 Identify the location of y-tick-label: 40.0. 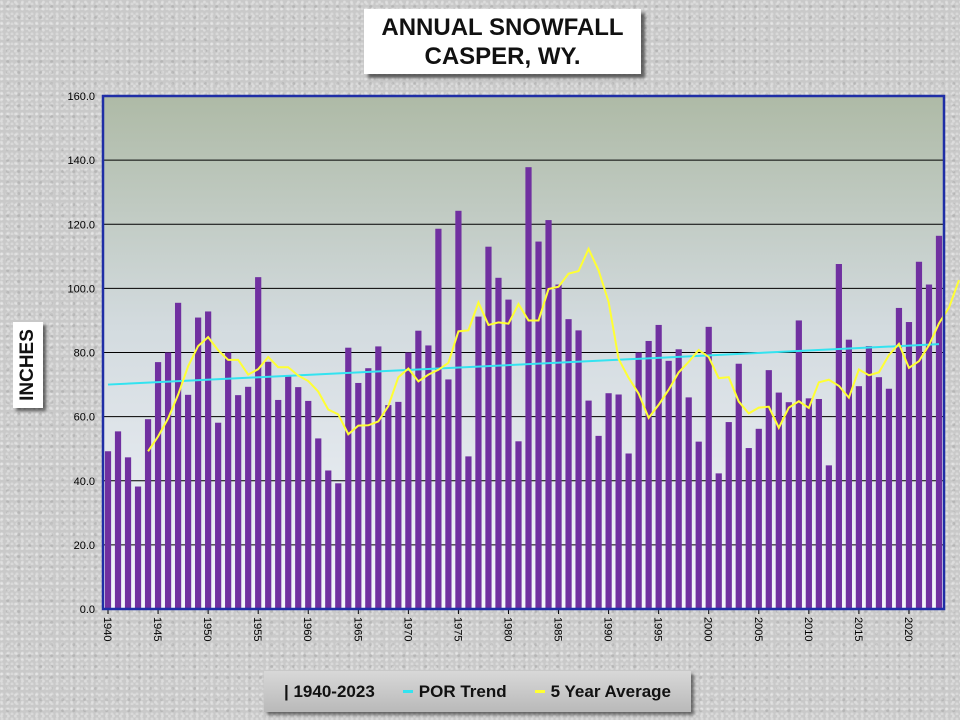
(84, 482).